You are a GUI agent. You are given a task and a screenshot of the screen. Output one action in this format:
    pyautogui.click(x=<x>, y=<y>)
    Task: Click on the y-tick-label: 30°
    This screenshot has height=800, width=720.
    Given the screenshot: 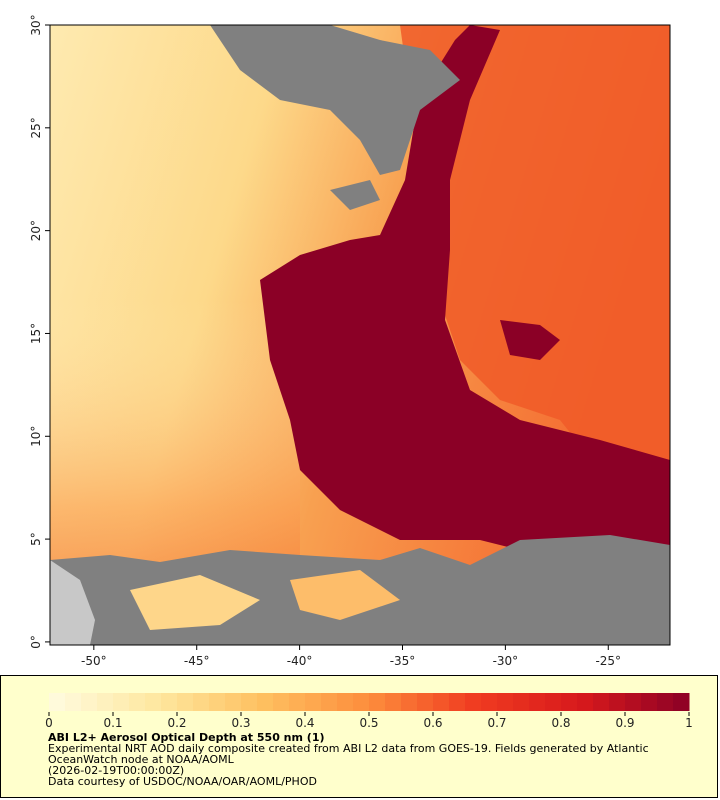 What is the action you would take?
    pyautogui.click(x=36, y=24)
    